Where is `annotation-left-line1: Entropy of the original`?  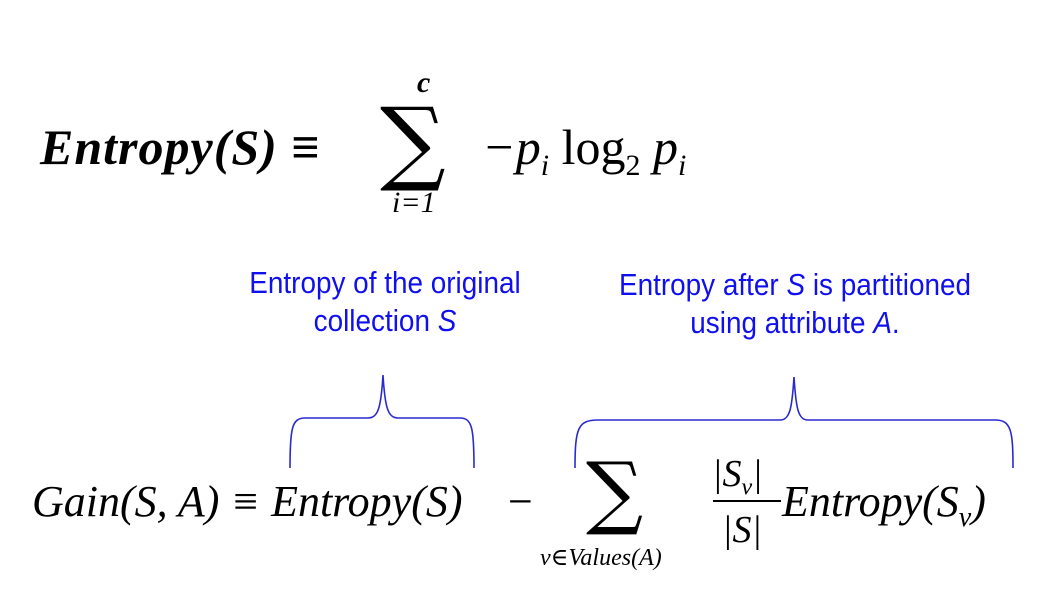
annotation-left-line1: Entropy of the original is located at coordinates (385, 282).